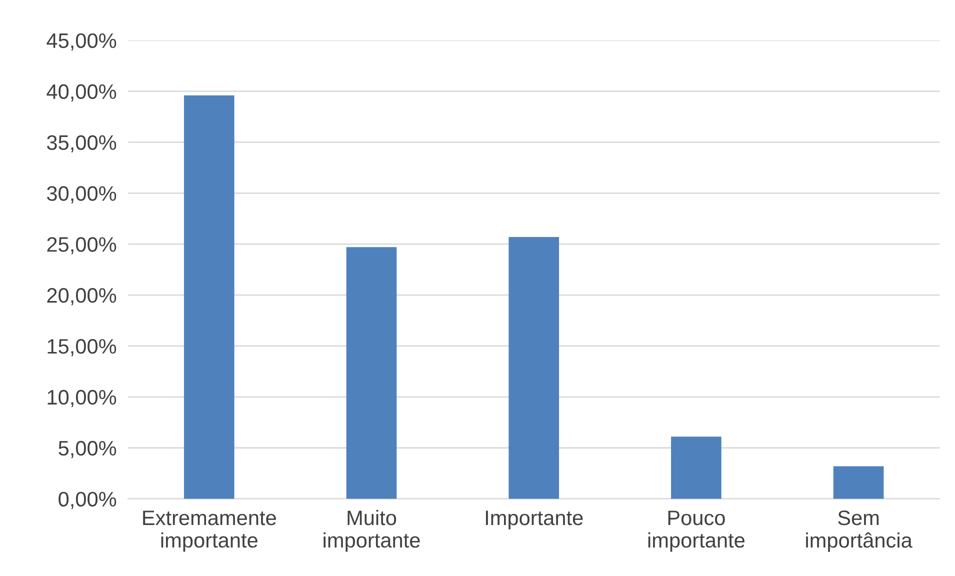  I want to click on y-tick-label: 5,00%, so click(87, 449).